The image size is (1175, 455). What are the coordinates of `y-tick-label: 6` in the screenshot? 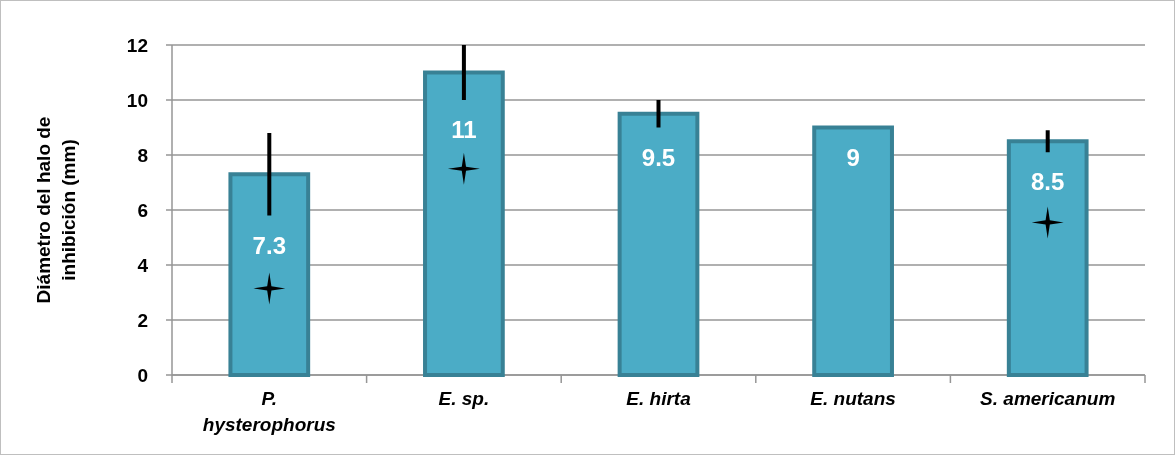 It's located at (142, 210).